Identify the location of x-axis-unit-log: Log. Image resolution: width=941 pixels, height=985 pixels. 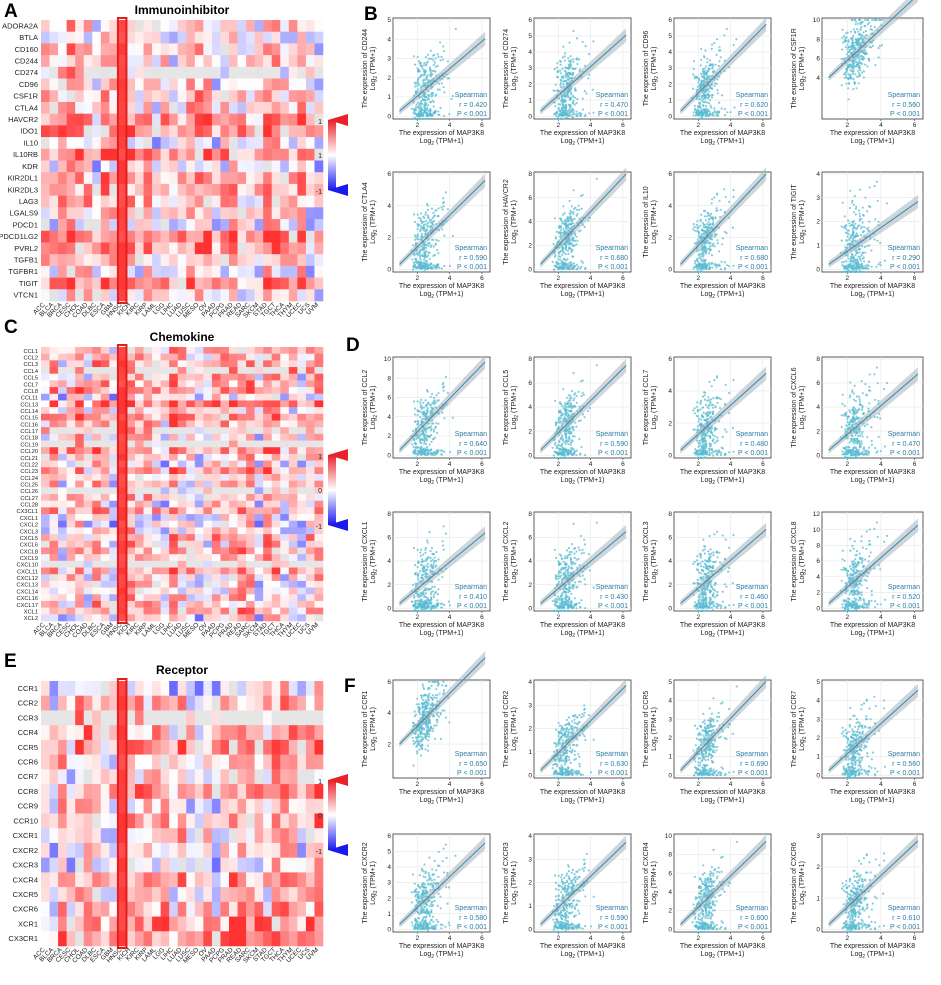
(567, 141).